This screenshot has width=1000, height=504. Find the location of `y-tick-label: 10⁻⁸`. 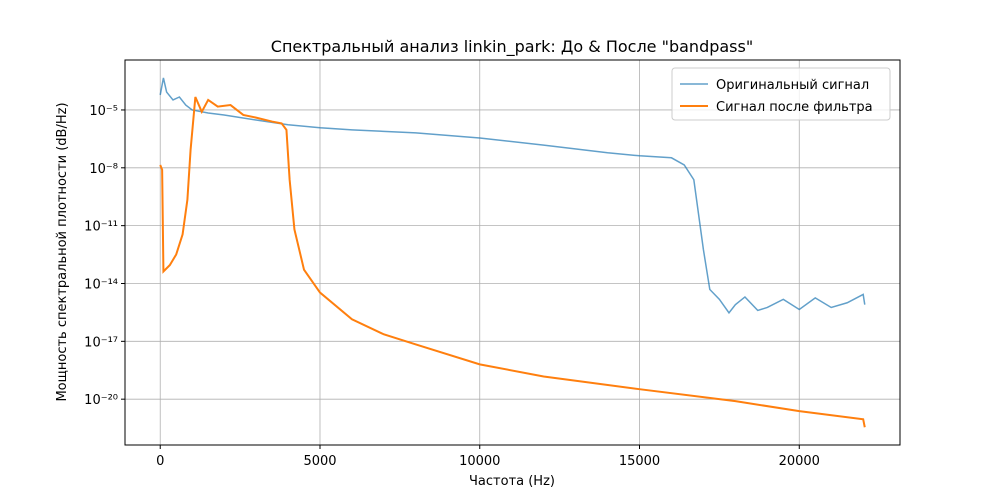

y-tick-label: 10⁻⁸ is located at coordinates (103, 169).